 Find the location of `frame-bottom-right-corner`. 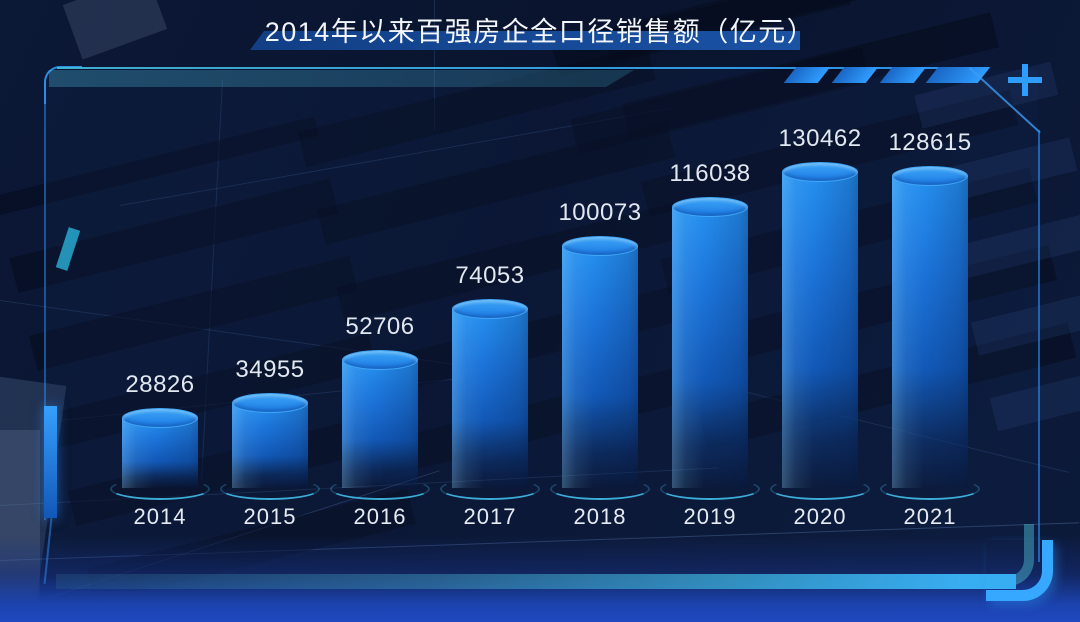

frame-bottom-right-corner is located at coordinates (1019, 570).